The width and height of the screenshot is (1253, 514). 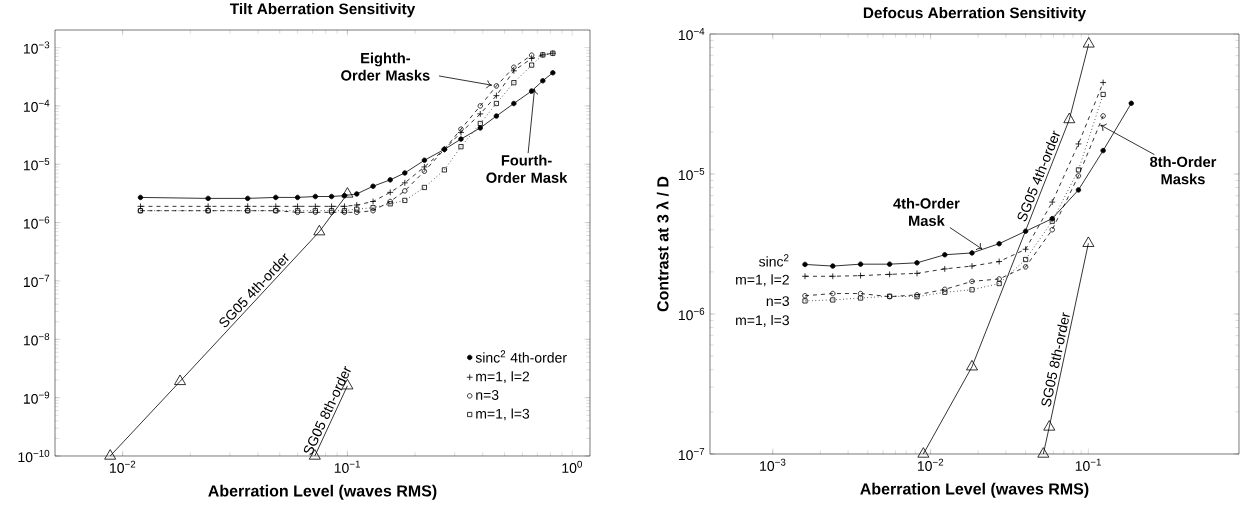 What do you see at coordinates (36, 339) in the screenshot?
I see `y-tick-label: 10$^{−8}$` at bounding box center [36, 339].